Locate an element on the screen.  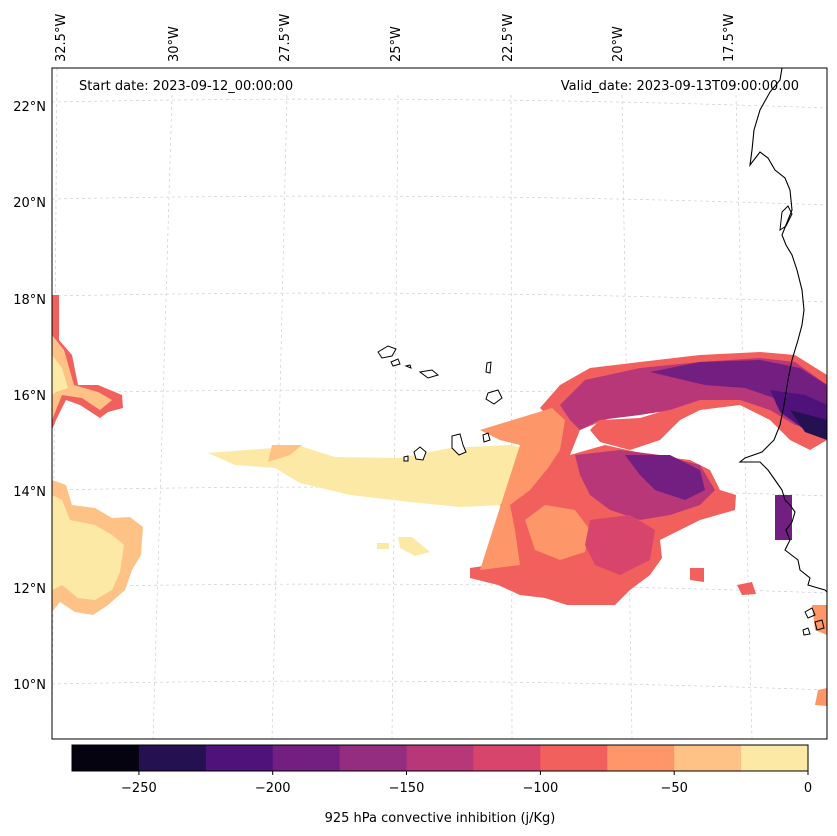
parallel-22n is located at coordinates (439, 103).